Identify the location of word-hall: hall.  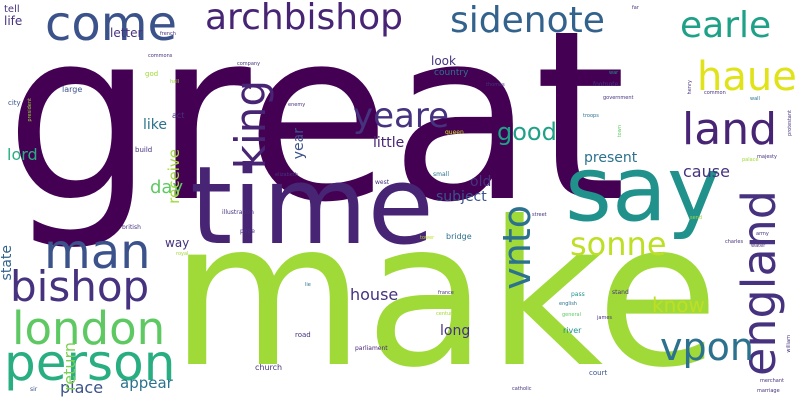
(175, 82).